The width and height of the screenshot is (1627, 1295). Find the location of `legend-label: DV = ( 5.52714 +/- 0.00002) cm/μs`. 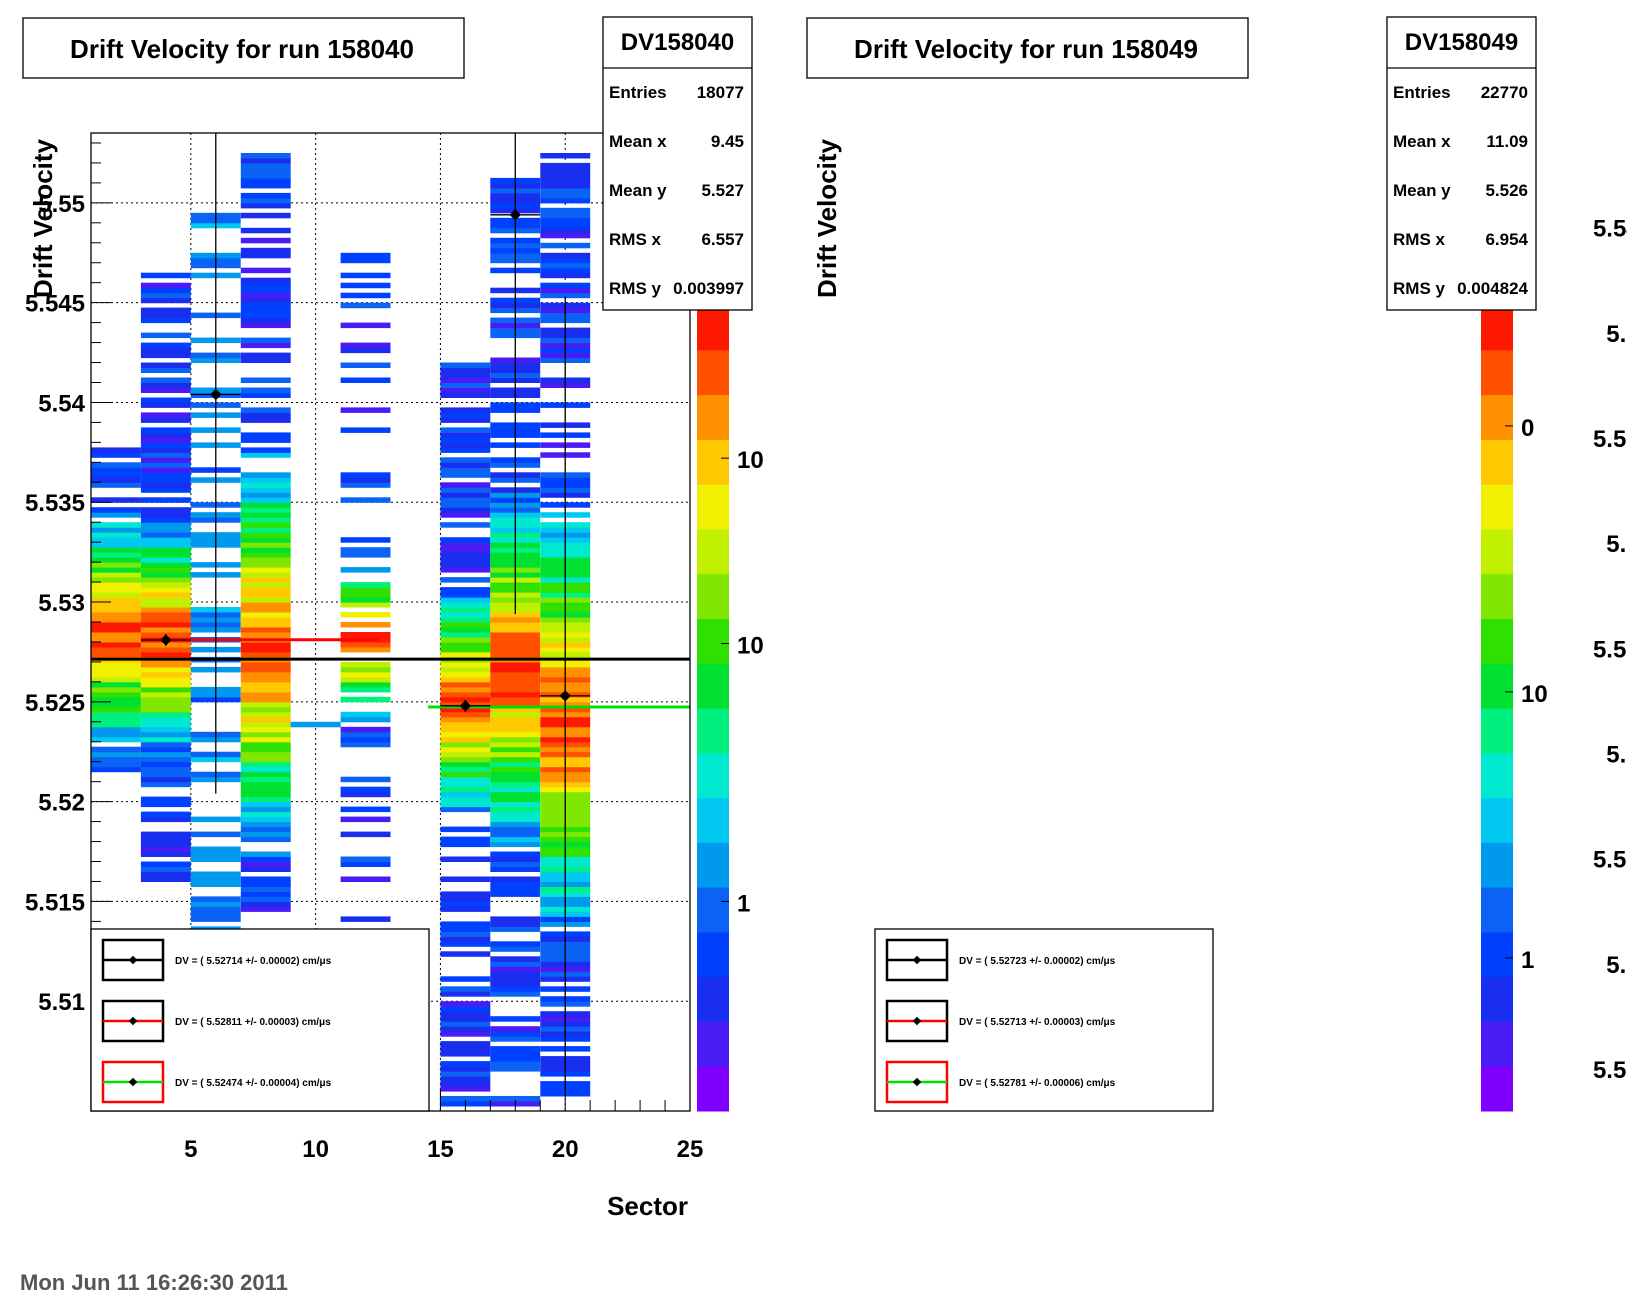

legend-label: DV = ( 5.52714 +/- 0.00002) cm/μs is located at coordinates (253, 961).